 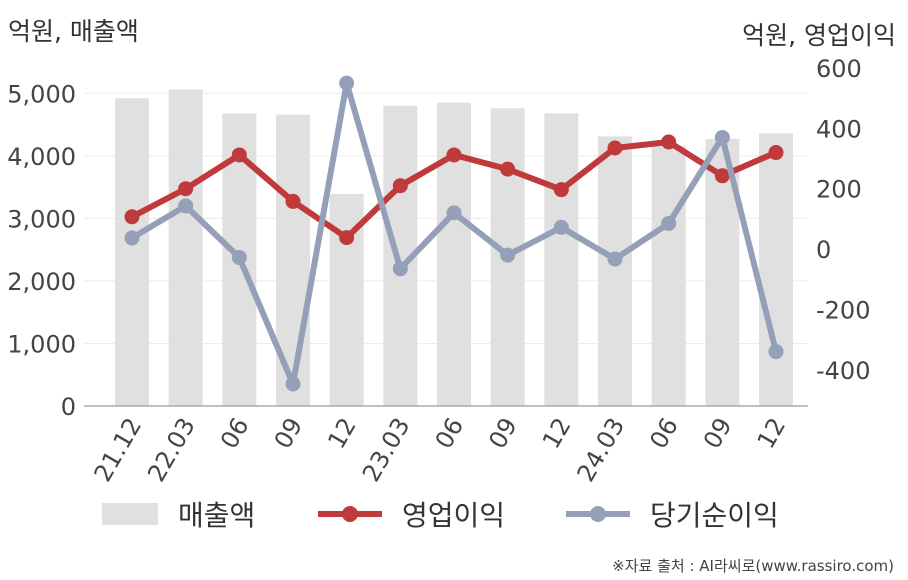 I want to click on x-tick-label: 22.03, so click(x=171, y=450).